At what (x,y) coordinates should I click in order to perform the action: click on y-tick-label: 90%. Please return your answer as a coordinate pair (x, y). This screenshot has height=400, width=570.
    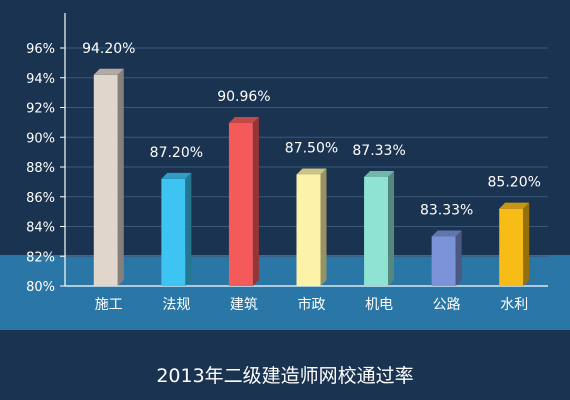
    Looking at the image, I should click on (40, 138).